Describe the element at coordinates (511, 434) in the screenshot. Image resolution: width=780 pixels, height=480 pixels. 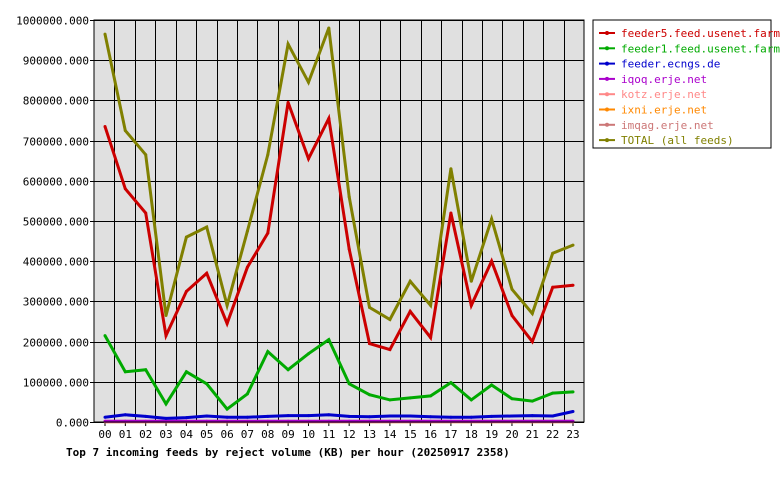
I see `x-tick-label: 20` at that location.